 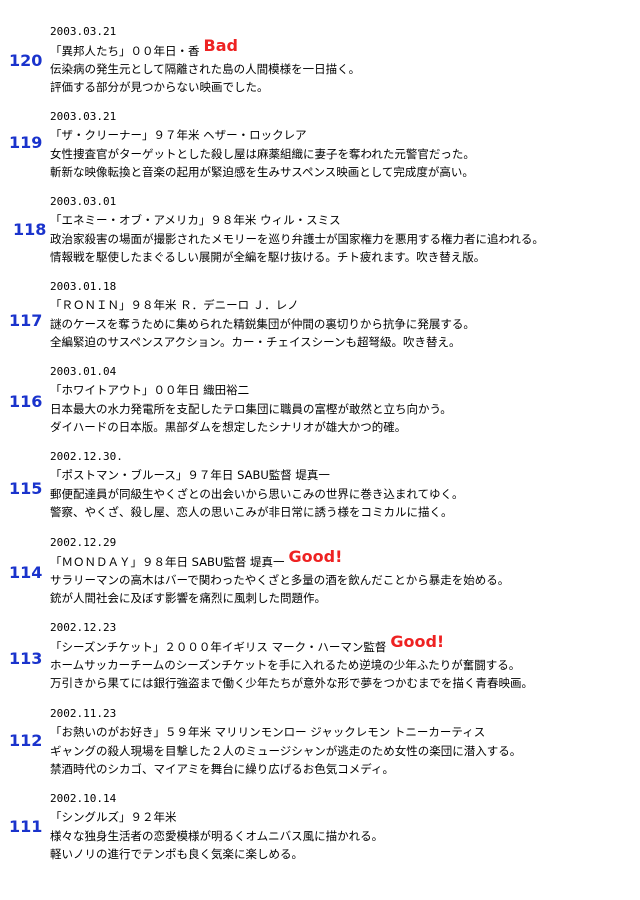 I want to click on entry-description-2: 情報戦を駆使したまぐるしい展開が全編を駆け抜ける。チト疲れます。吹き替え版。, so click(x=268, y=257).